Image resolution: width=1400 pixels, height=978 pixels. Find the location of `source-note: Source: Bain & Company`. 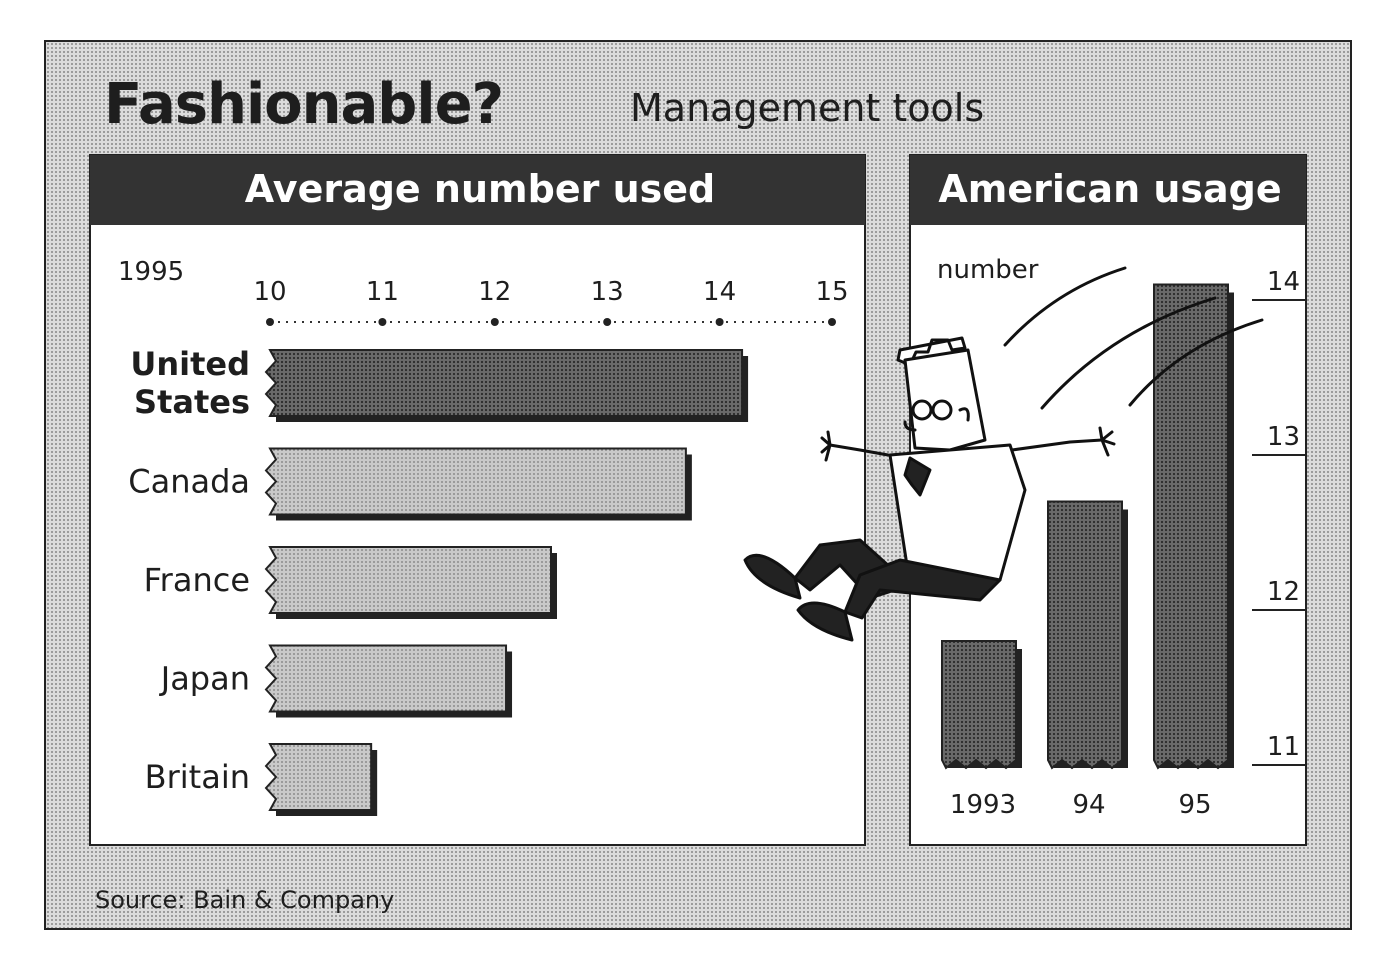

source-note: Source: Bain & Company is located at coordinates (245, 900).